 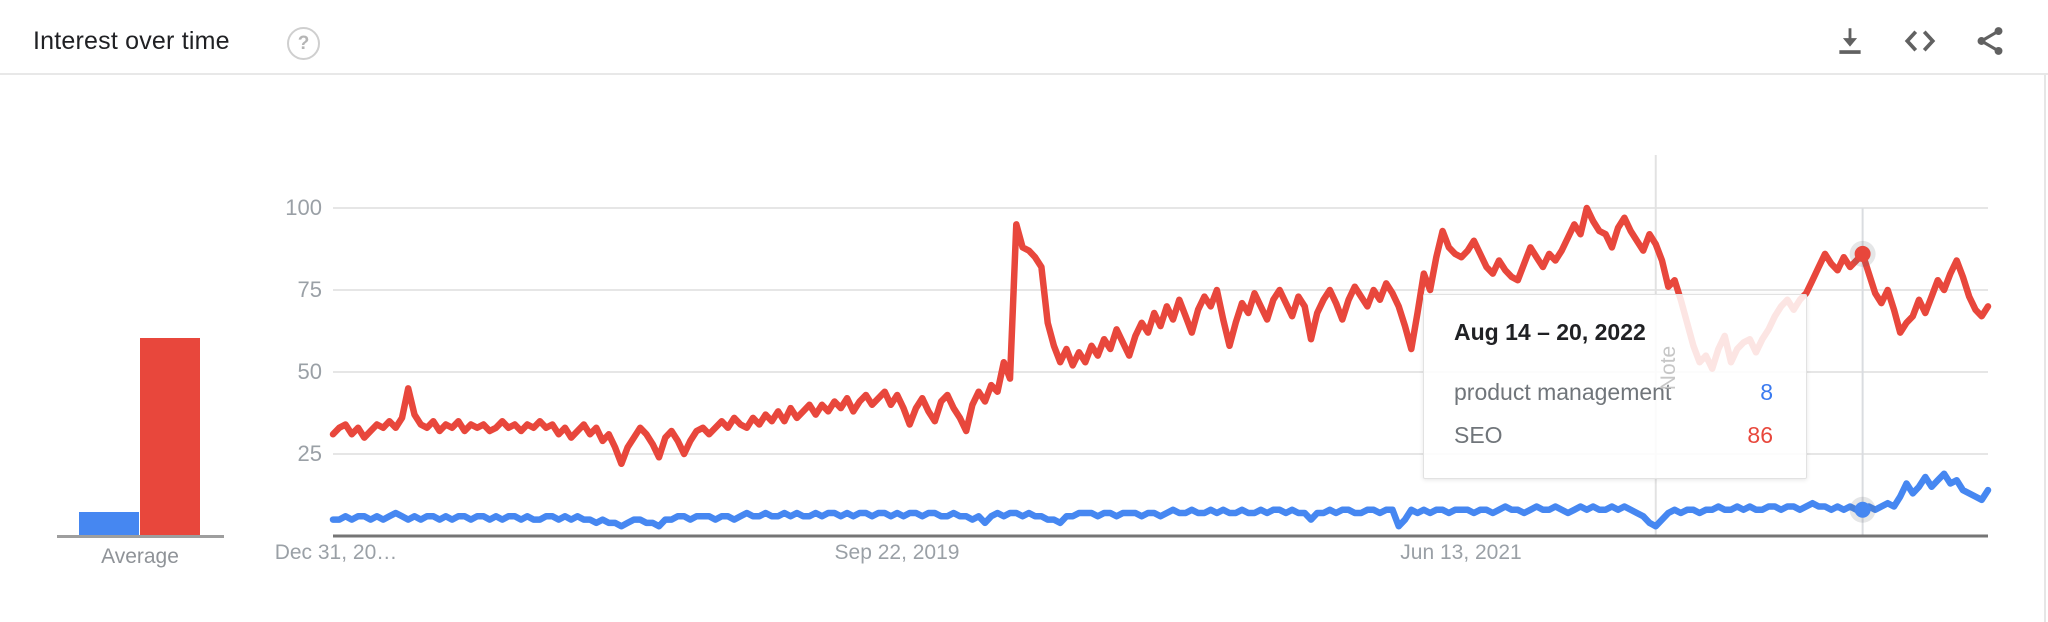 I want to click on average-bar-seo, so click(x=170, y=436).